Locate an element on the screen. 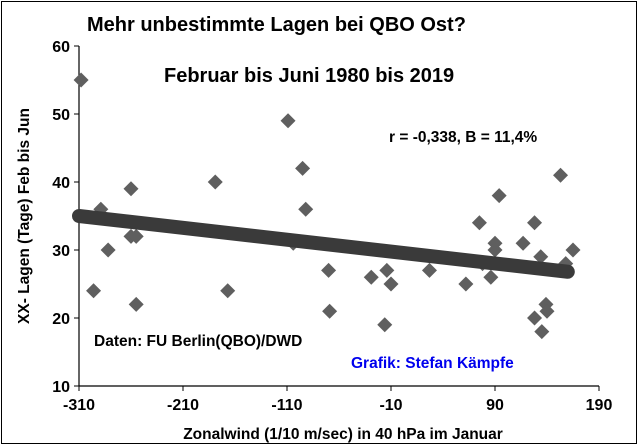 This screenshot has width=640, height=447. y-tick-label: 60 is located at coordinates (61, 47).